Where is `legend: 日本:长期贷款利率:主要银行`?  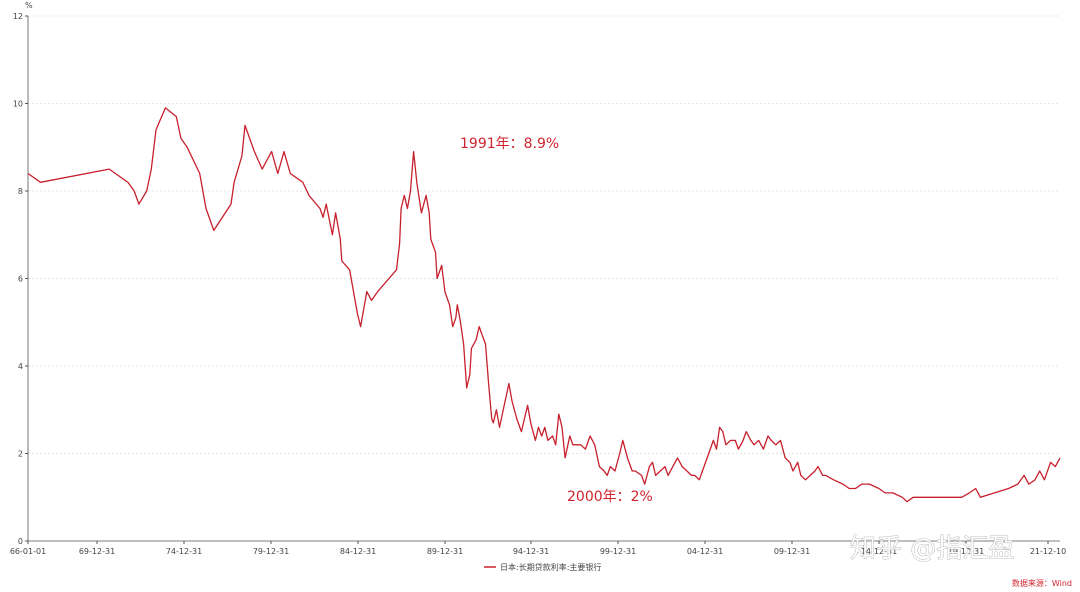 legend: 日本:长期贷款利率:主要银行 is located at coordinates (542, 567).